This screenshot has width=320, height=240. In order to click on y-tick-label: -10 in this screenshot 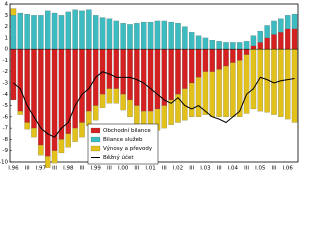, I will do `click(4, 163)`.